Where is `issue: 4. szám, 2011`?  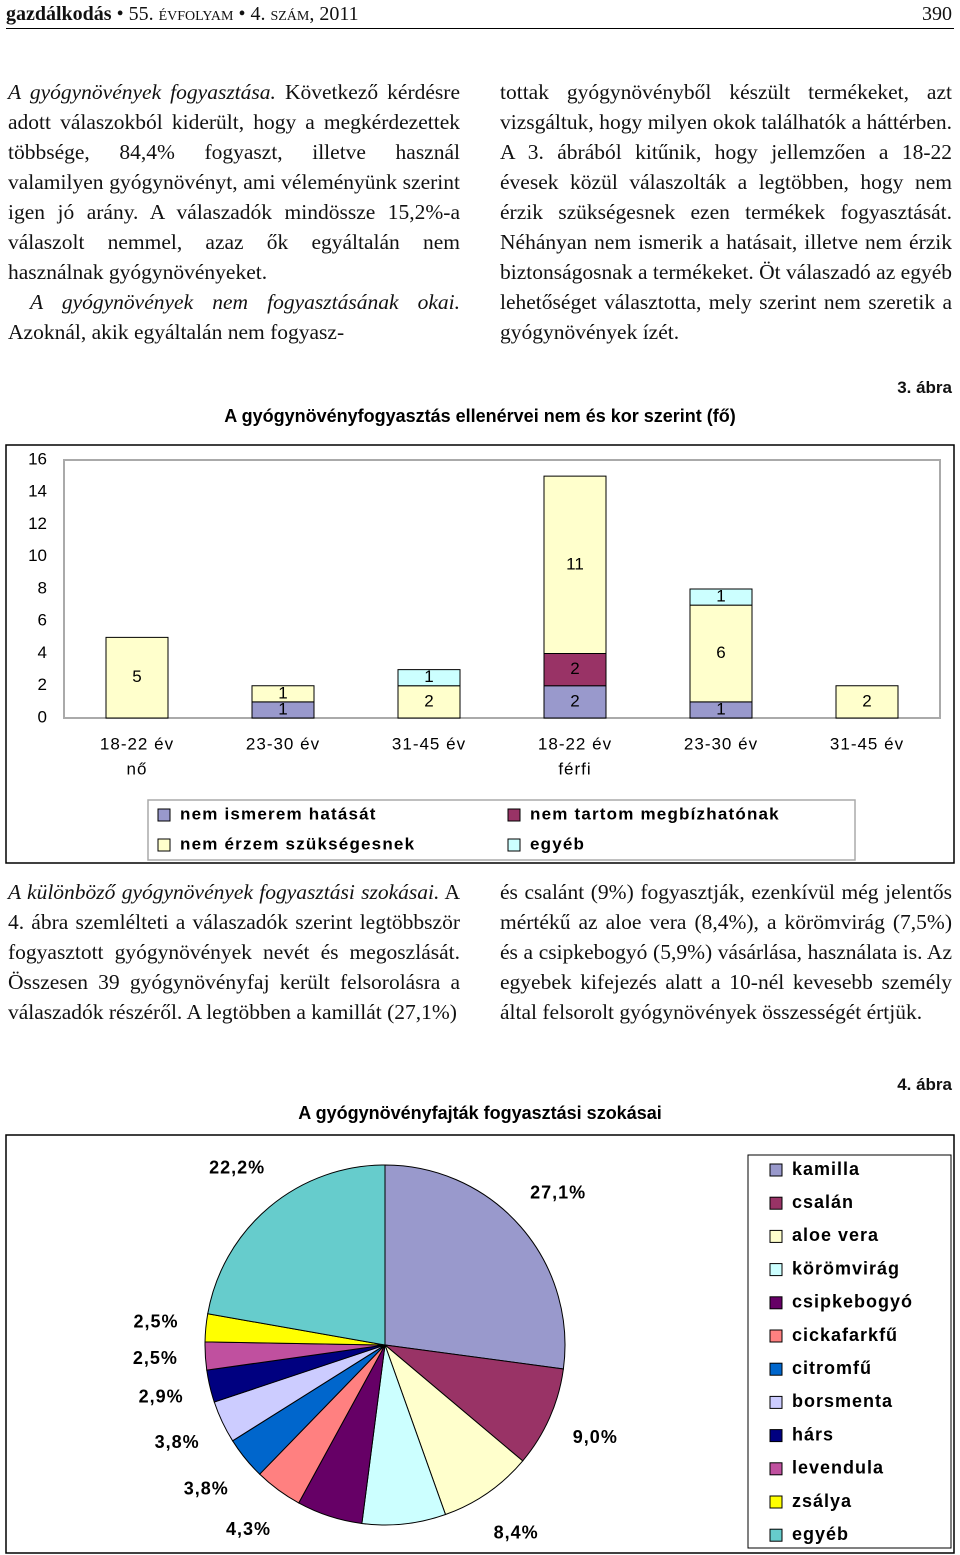
issue: 4. szám, 2011 is located at coordinates (304, 14).